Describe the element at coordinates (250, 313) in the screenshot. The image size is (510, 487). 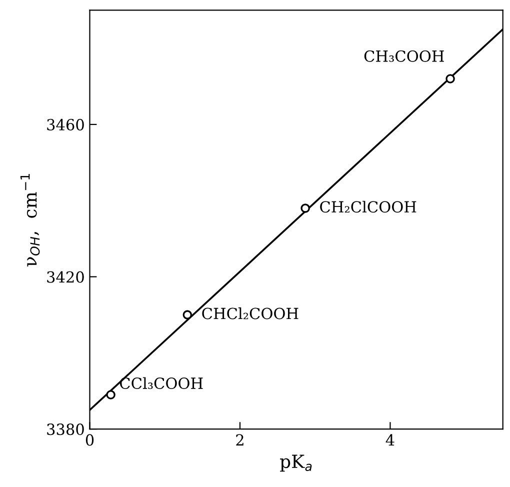
I see `annotation: CHCl₂COOH` at that location.